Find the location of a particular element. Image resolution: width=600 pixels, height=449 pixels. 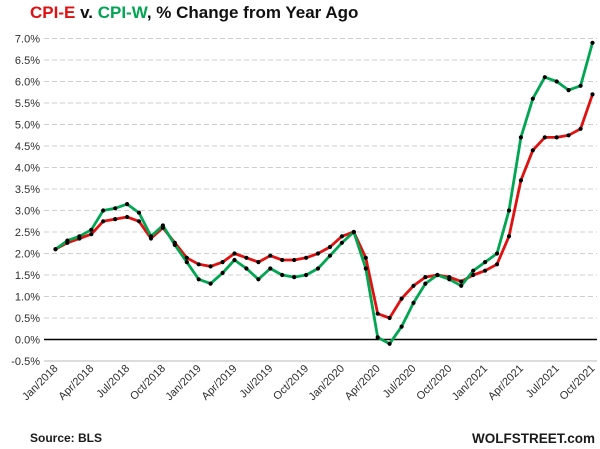

source-note: Source: BLS is located at coordinates (66, 438).